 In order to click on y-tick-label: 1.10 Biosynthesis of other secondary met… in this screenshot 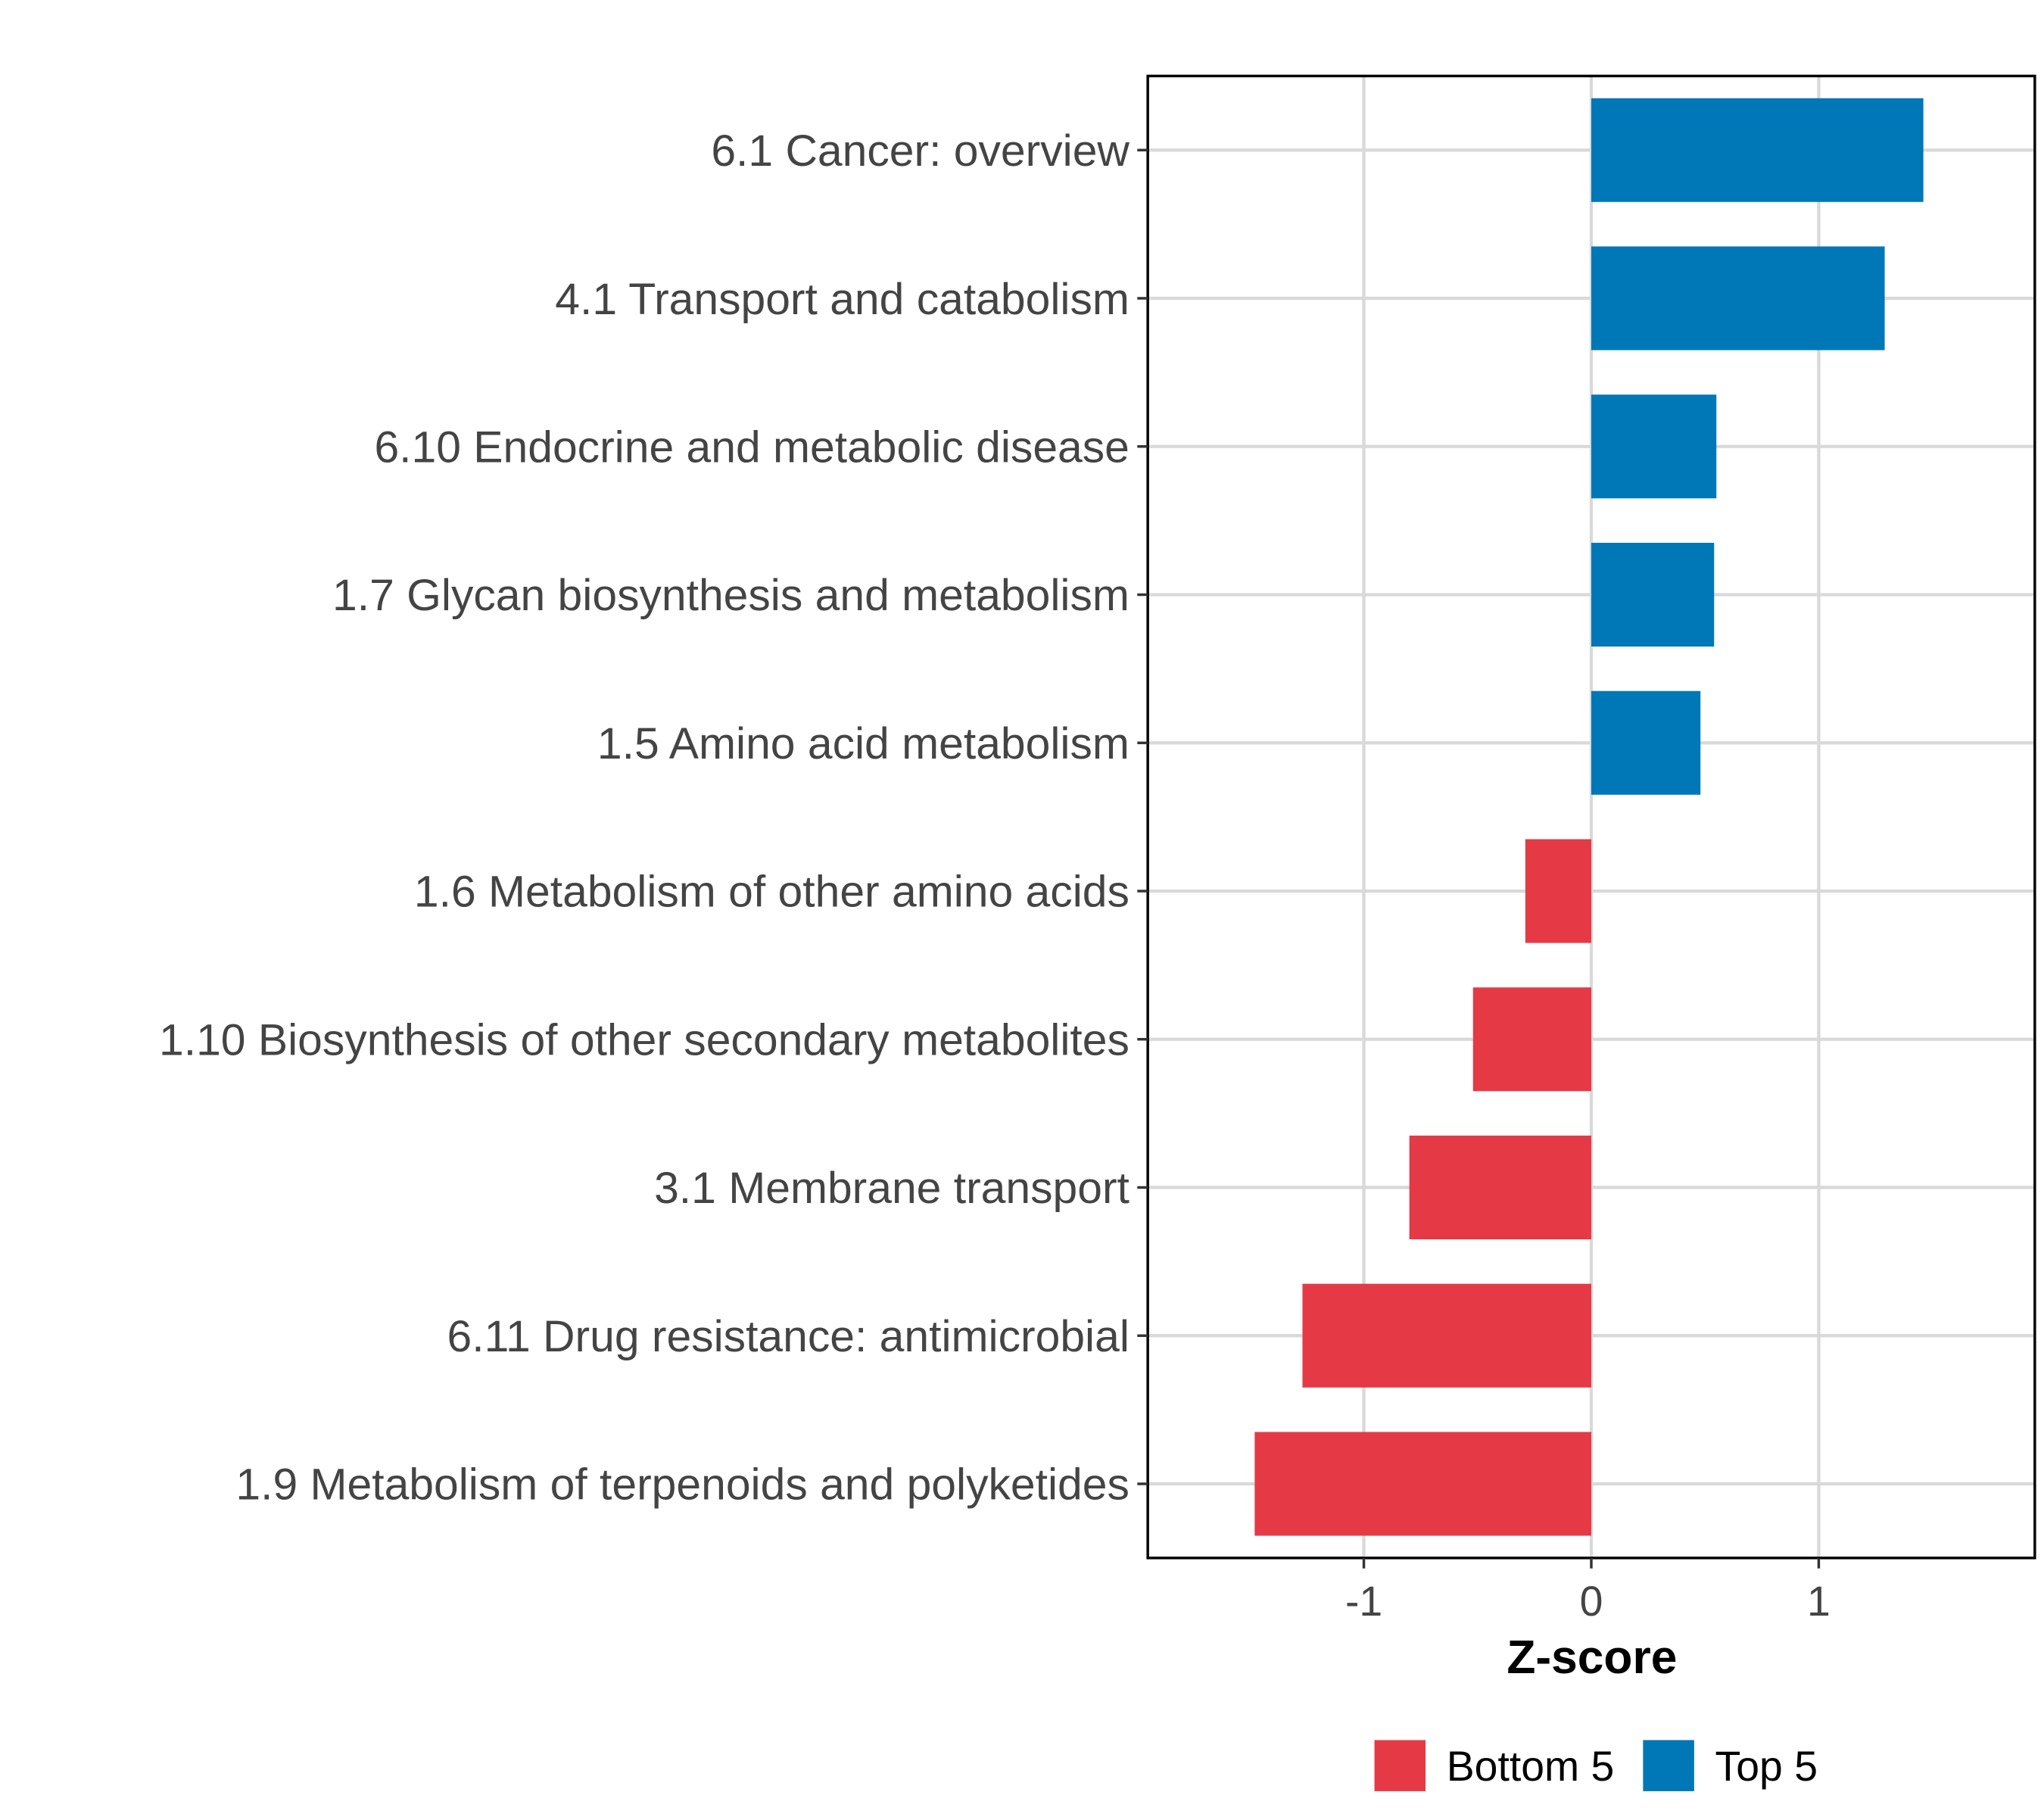, I will do `click(644, 1039)`.